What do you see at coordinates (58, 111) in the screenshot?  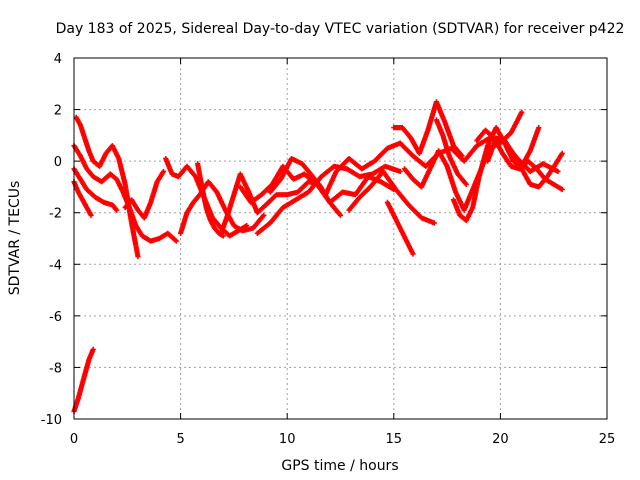 I see `y-tick-label: 2` at bounding box center [58, 111].